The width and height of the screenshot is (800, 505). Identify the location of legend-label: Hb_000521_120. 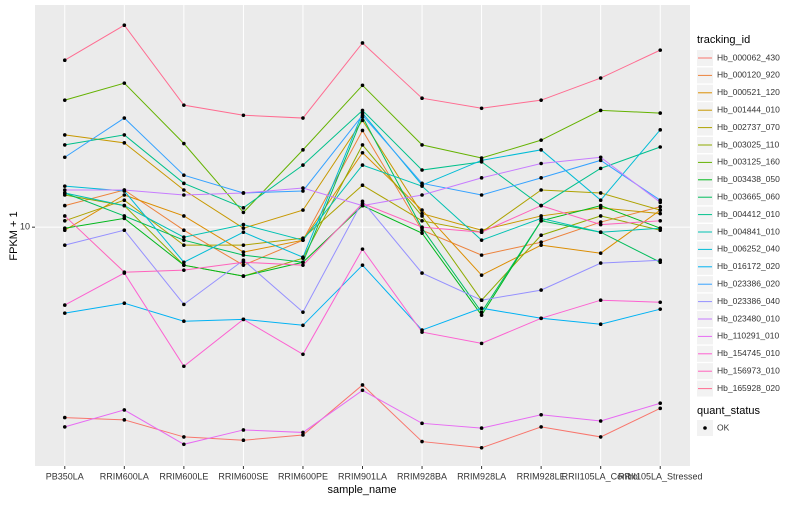
(748, 92).